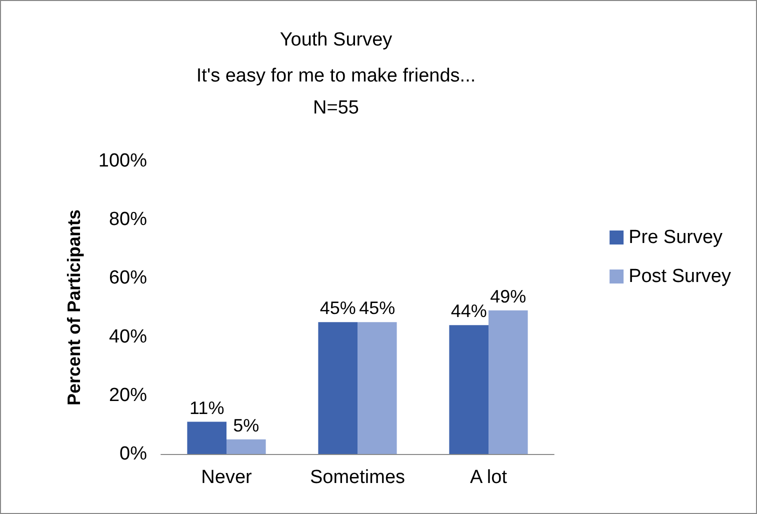 This screenshot has width=757, height=514. What do you see at coordinates (128, 219) in the screenshot?
I see `y-tick-label: 80%` at bounding box center [128, 219].